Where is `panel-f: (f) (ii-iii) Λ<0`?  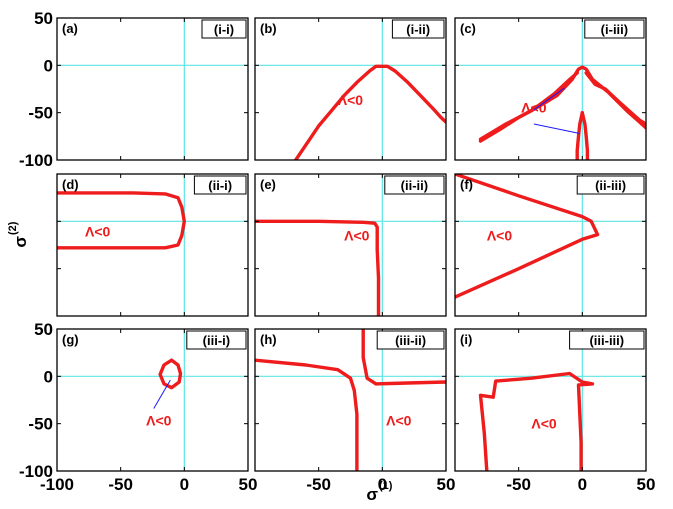
panel-f: (f) (ii-iii) Λ<0 is located at coordinates (550, 245).